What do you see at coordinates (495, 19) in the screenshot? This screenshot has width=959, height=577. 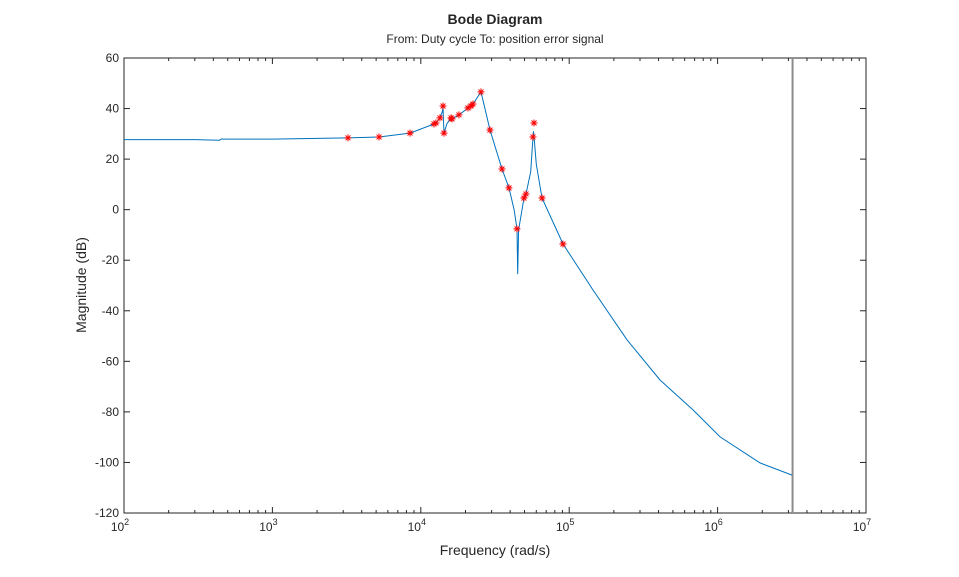 I see `chart-title: Bode Diagram` at bounding box center [495, 19].